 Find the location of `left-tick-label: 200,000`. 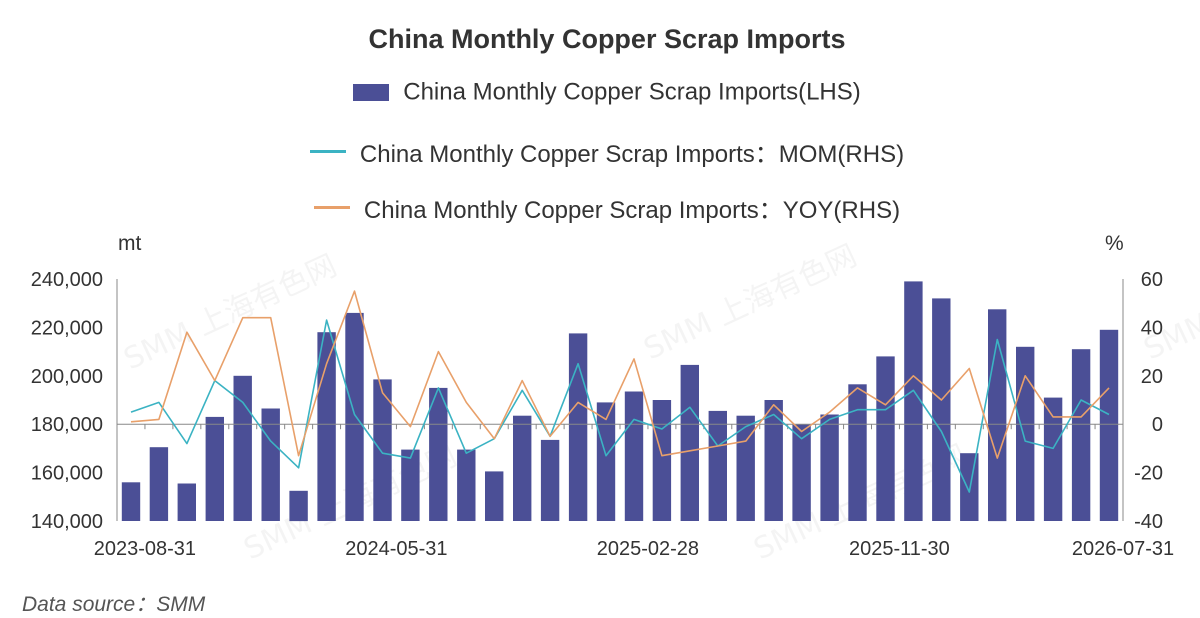

left-tick-label: 200,000 is located at coordinates (67, 377).